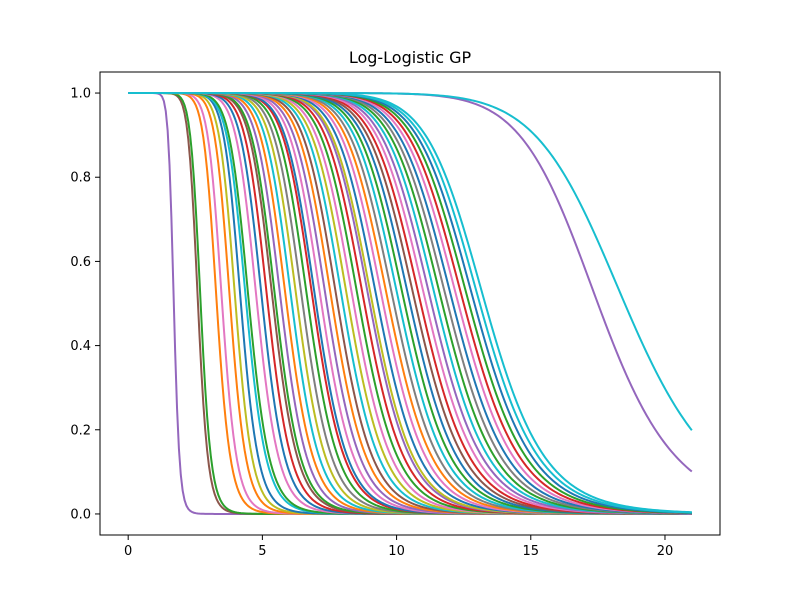 Image resolution: width=800 pixels, height=600 pixels. Describe the element at coordinates (80, 514) in the screenshot. I see `y-tick-label: 0.0` at that location.